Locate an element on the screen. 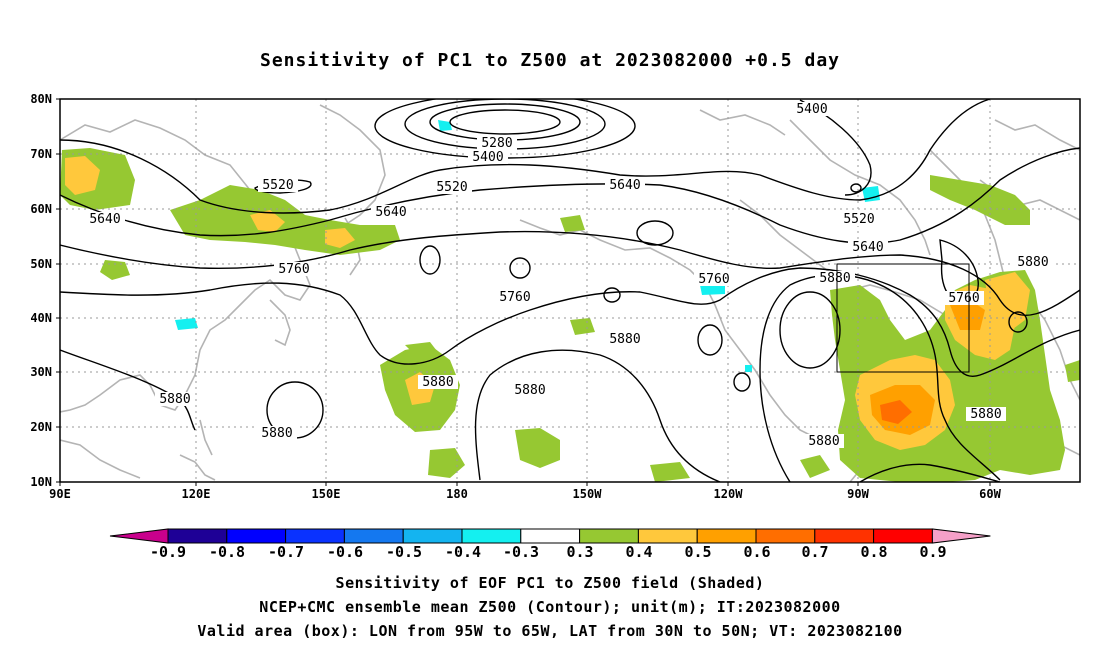 The width and height of the screenshot is (1100, 650). svg-text: 5280 is located at coordinates (496, 143).